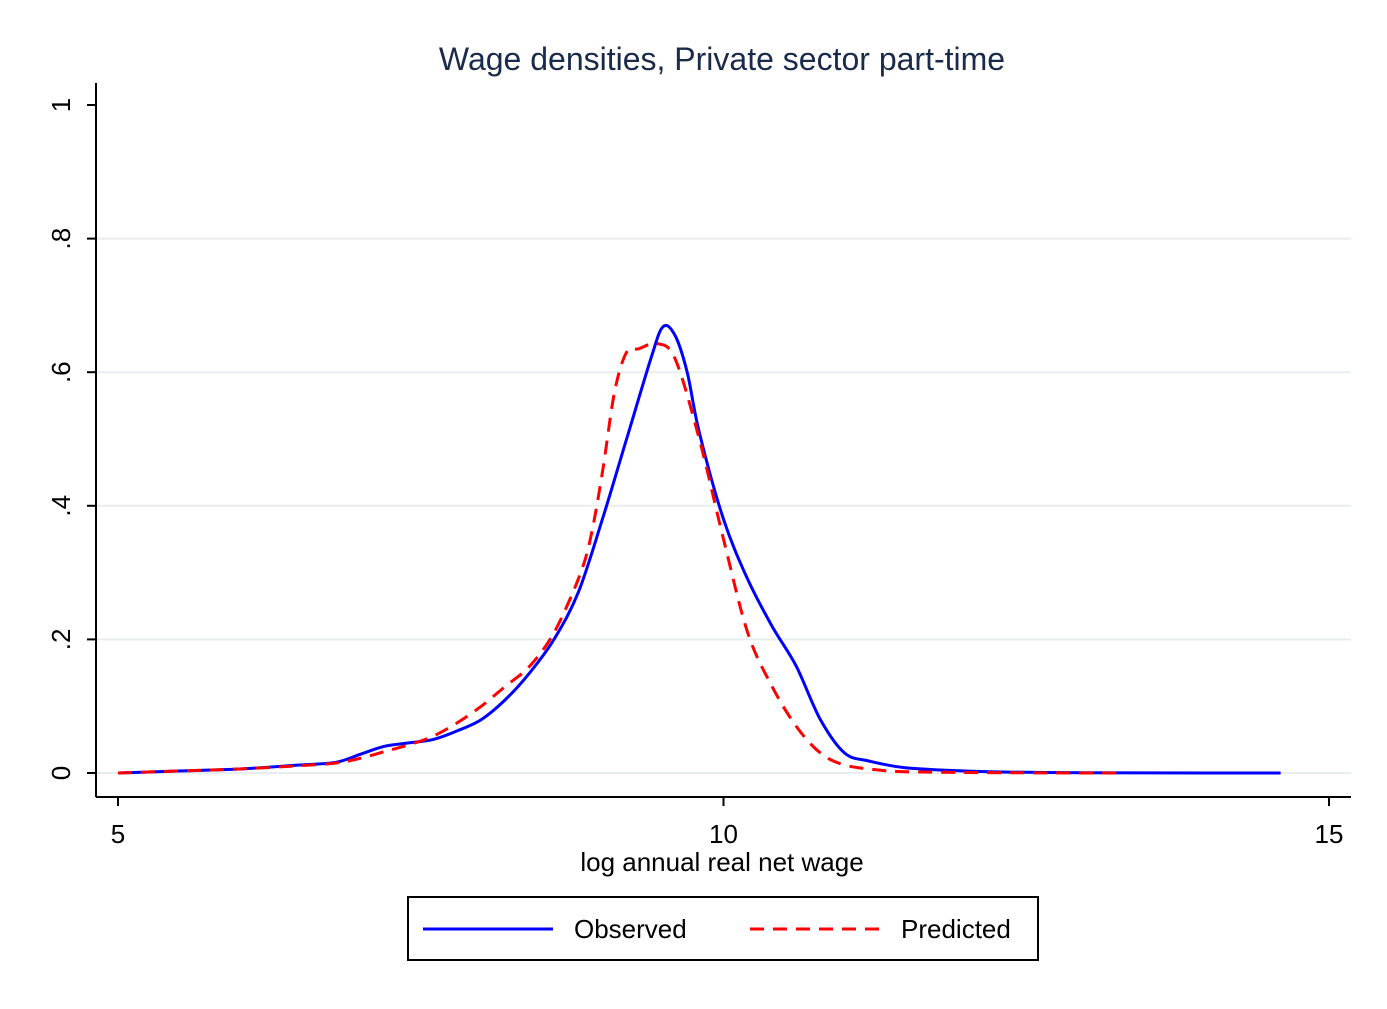 This screenshot has width=1387, height=1009. What do you see at coordinates (1329, 834) in the screenshot?
I see `x-tick-label-2: 15` at bounding box center [1329, 834].